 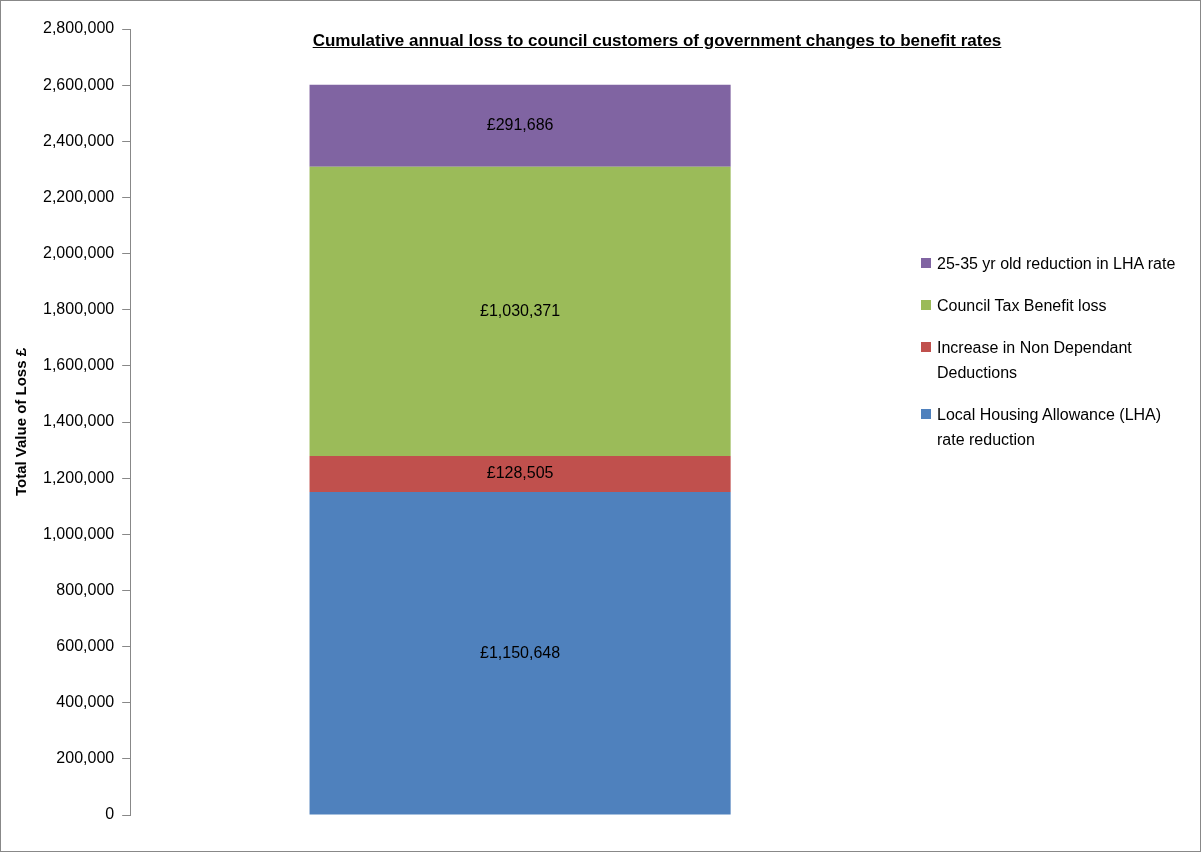 I want to click on y-axis-title: Total Value of Loss £, so click(x=21, y=422).